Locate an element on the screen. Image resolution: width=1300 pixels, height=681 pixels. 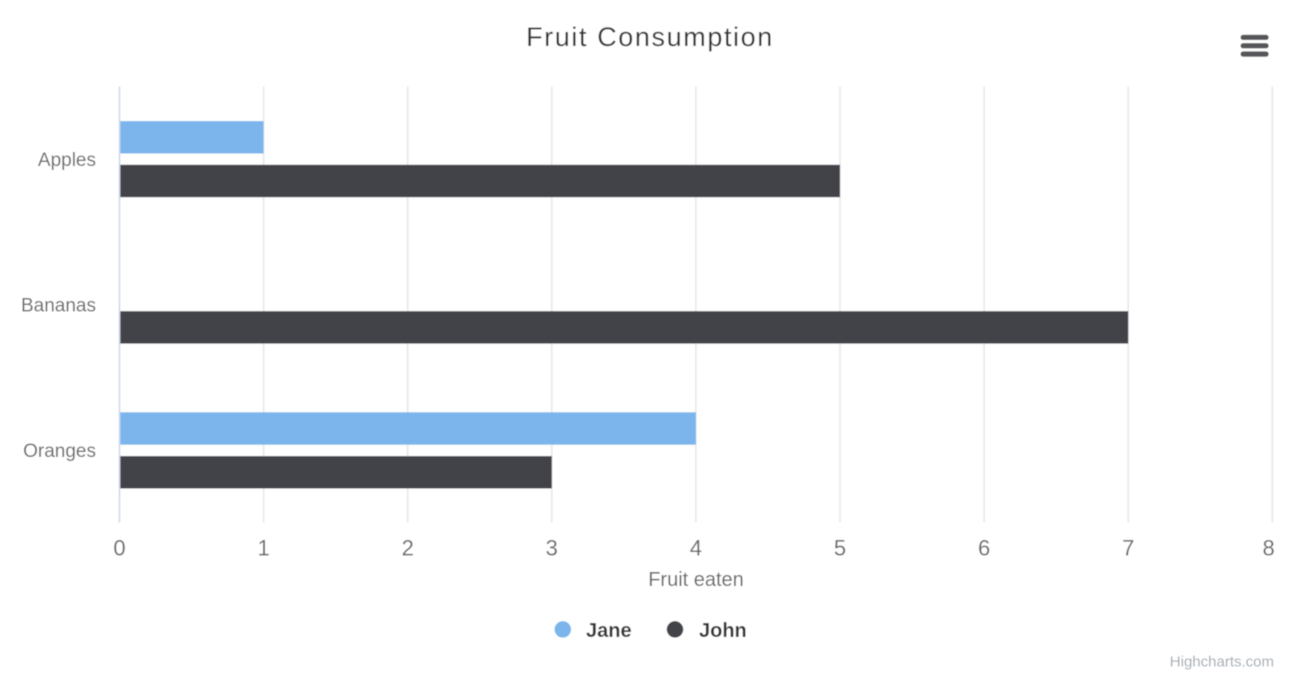
svg-text: Bananas is located at coordinates (58, 306).